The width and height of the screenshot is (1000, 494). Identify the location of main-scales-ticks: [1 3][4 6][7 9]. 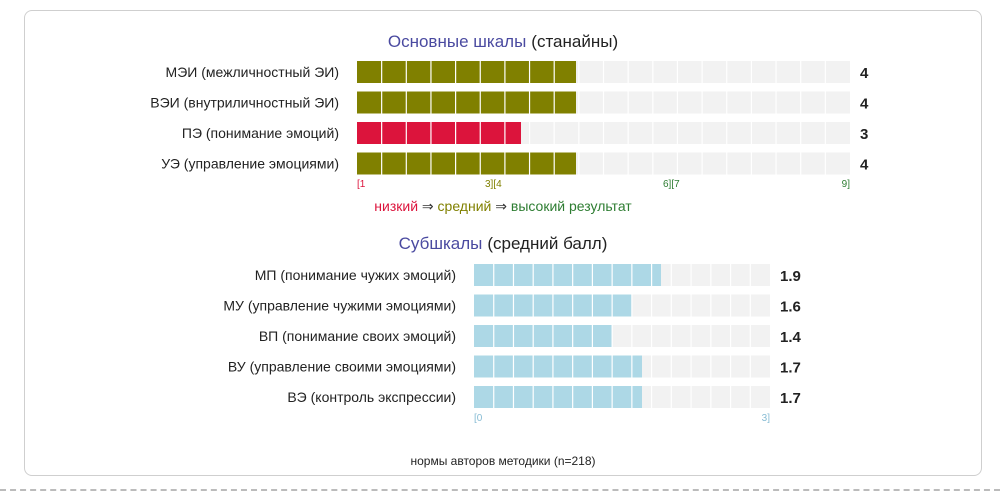
(603, 184).